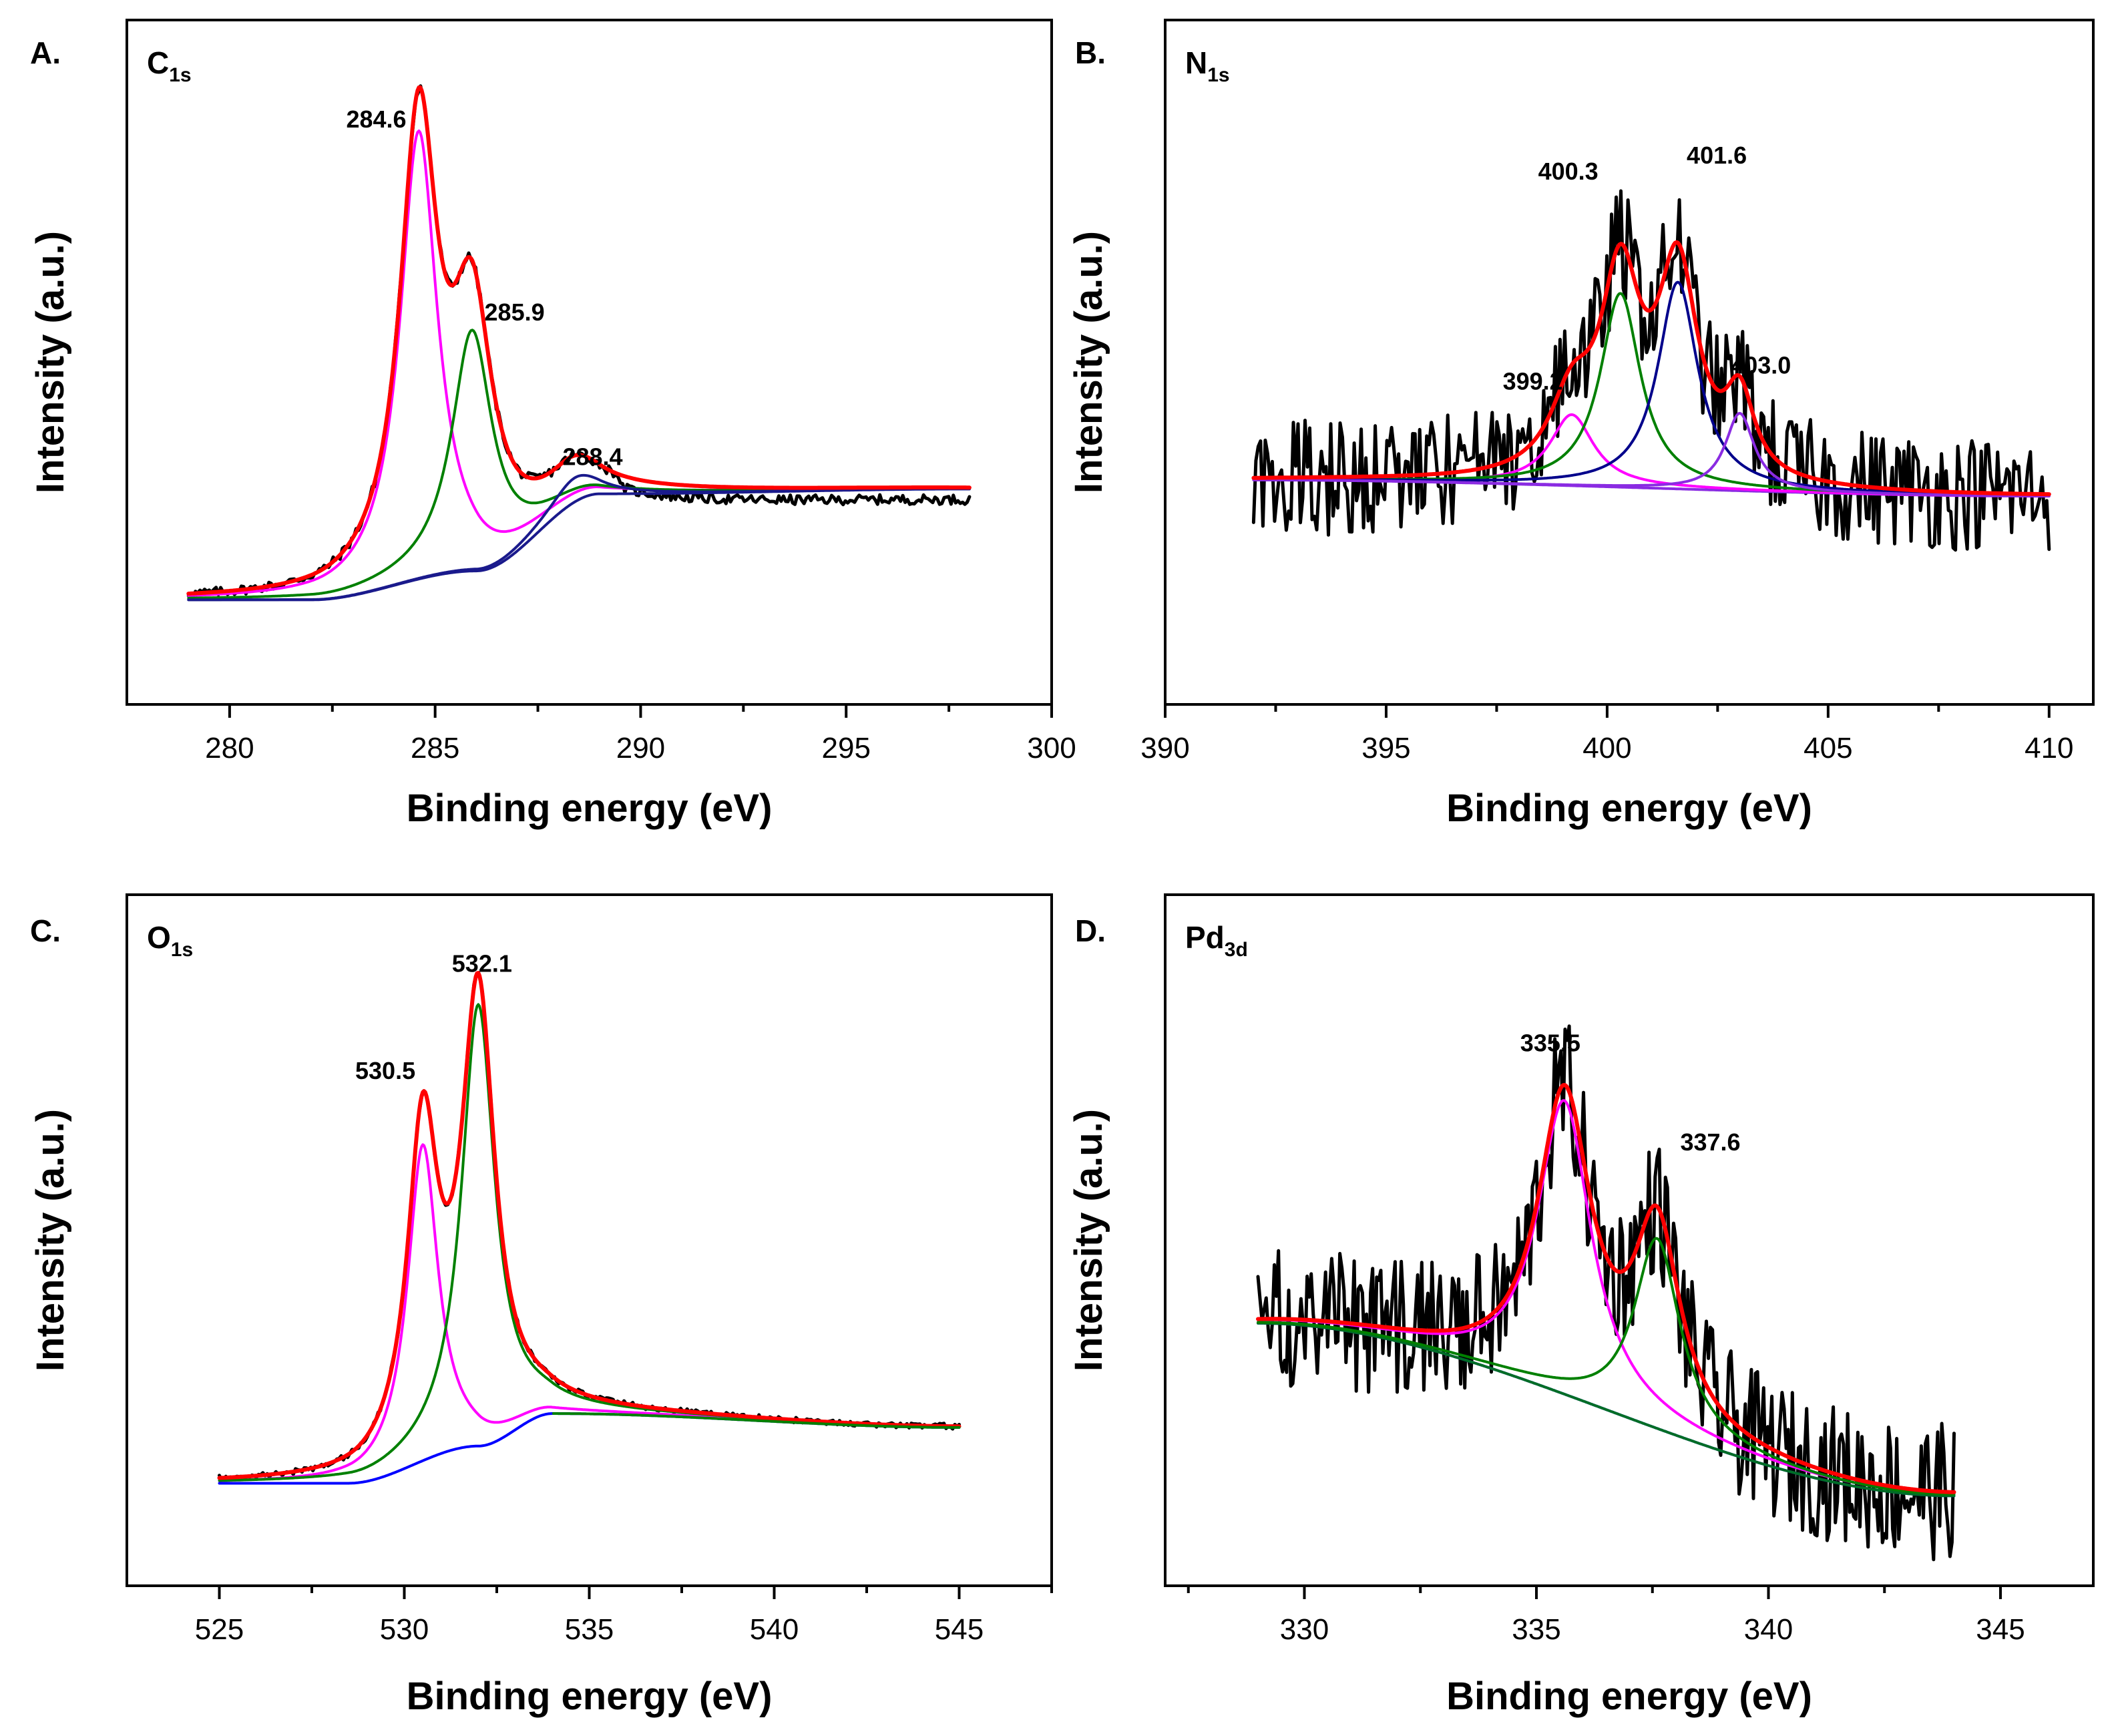 The image size is (2120, 1736). I want to click on peak-label: 284.6, so click(376, 119).